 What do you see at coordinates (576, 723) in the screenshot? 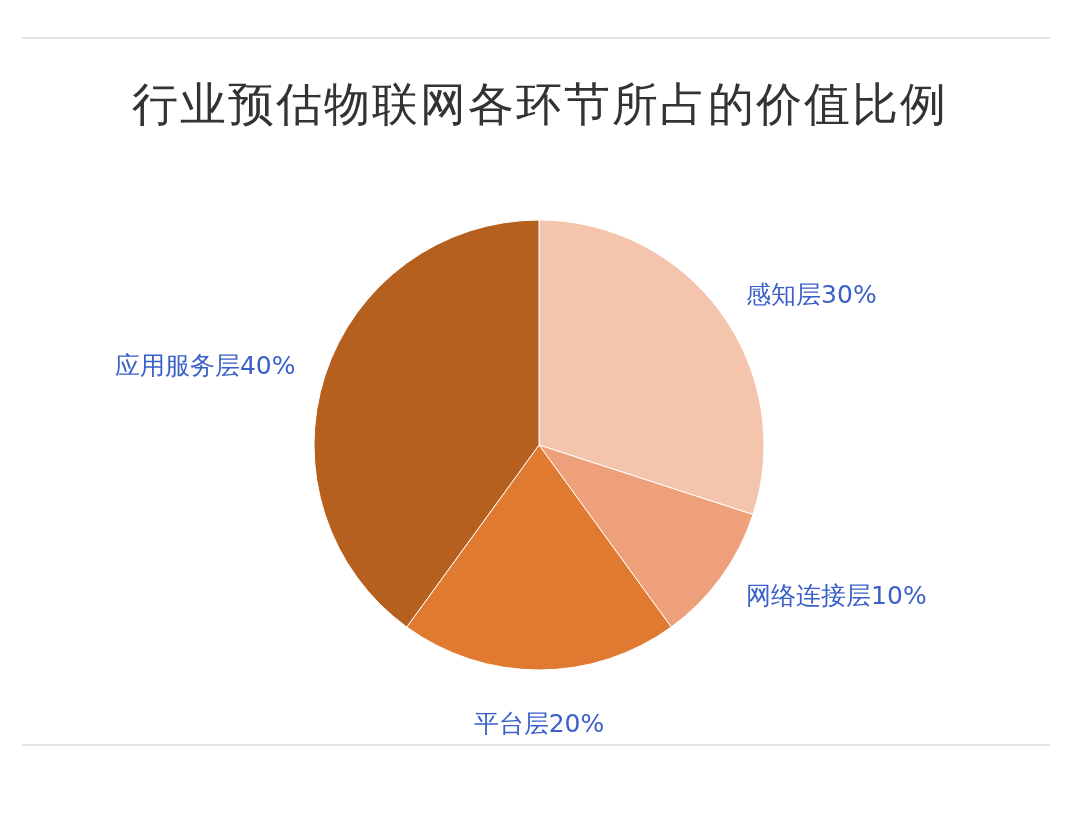
I see `data-label: 20%` at bounding box center [576, 723].